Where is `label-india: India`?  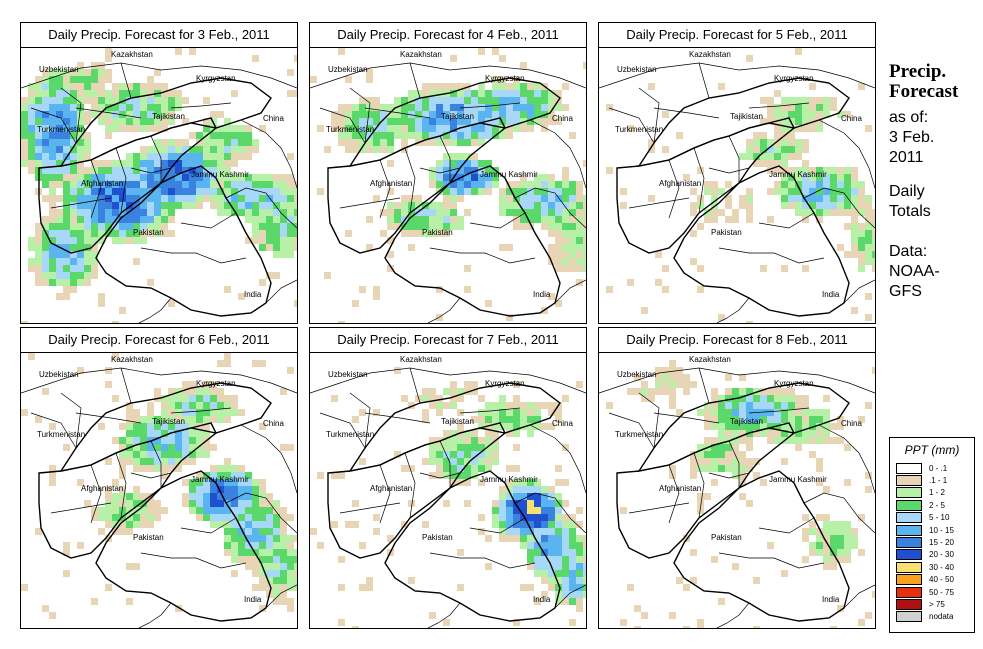
label-india: India is located at coordinates (542, 294).